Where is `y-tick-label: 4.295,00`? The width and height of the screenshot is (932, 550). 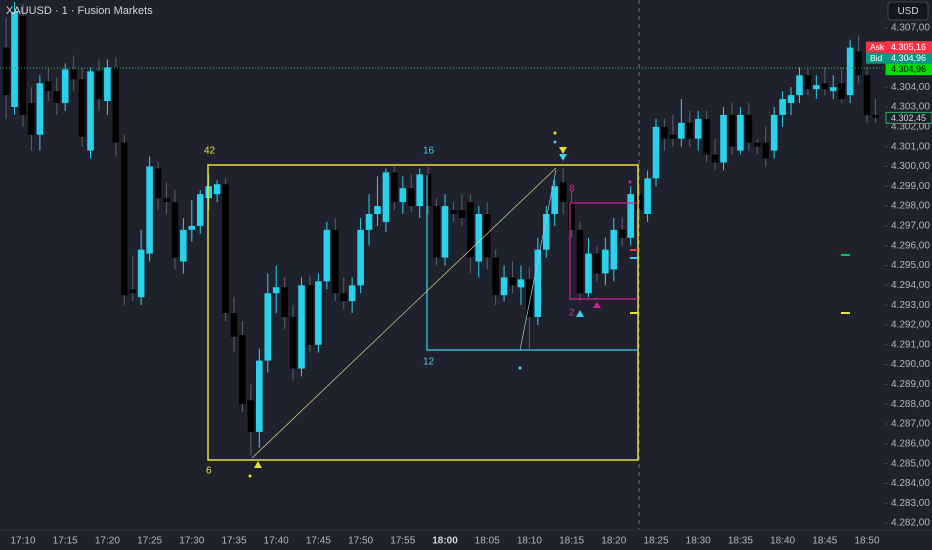 y-tick-label: 4.295,00 is located at coordinates (910, 265).